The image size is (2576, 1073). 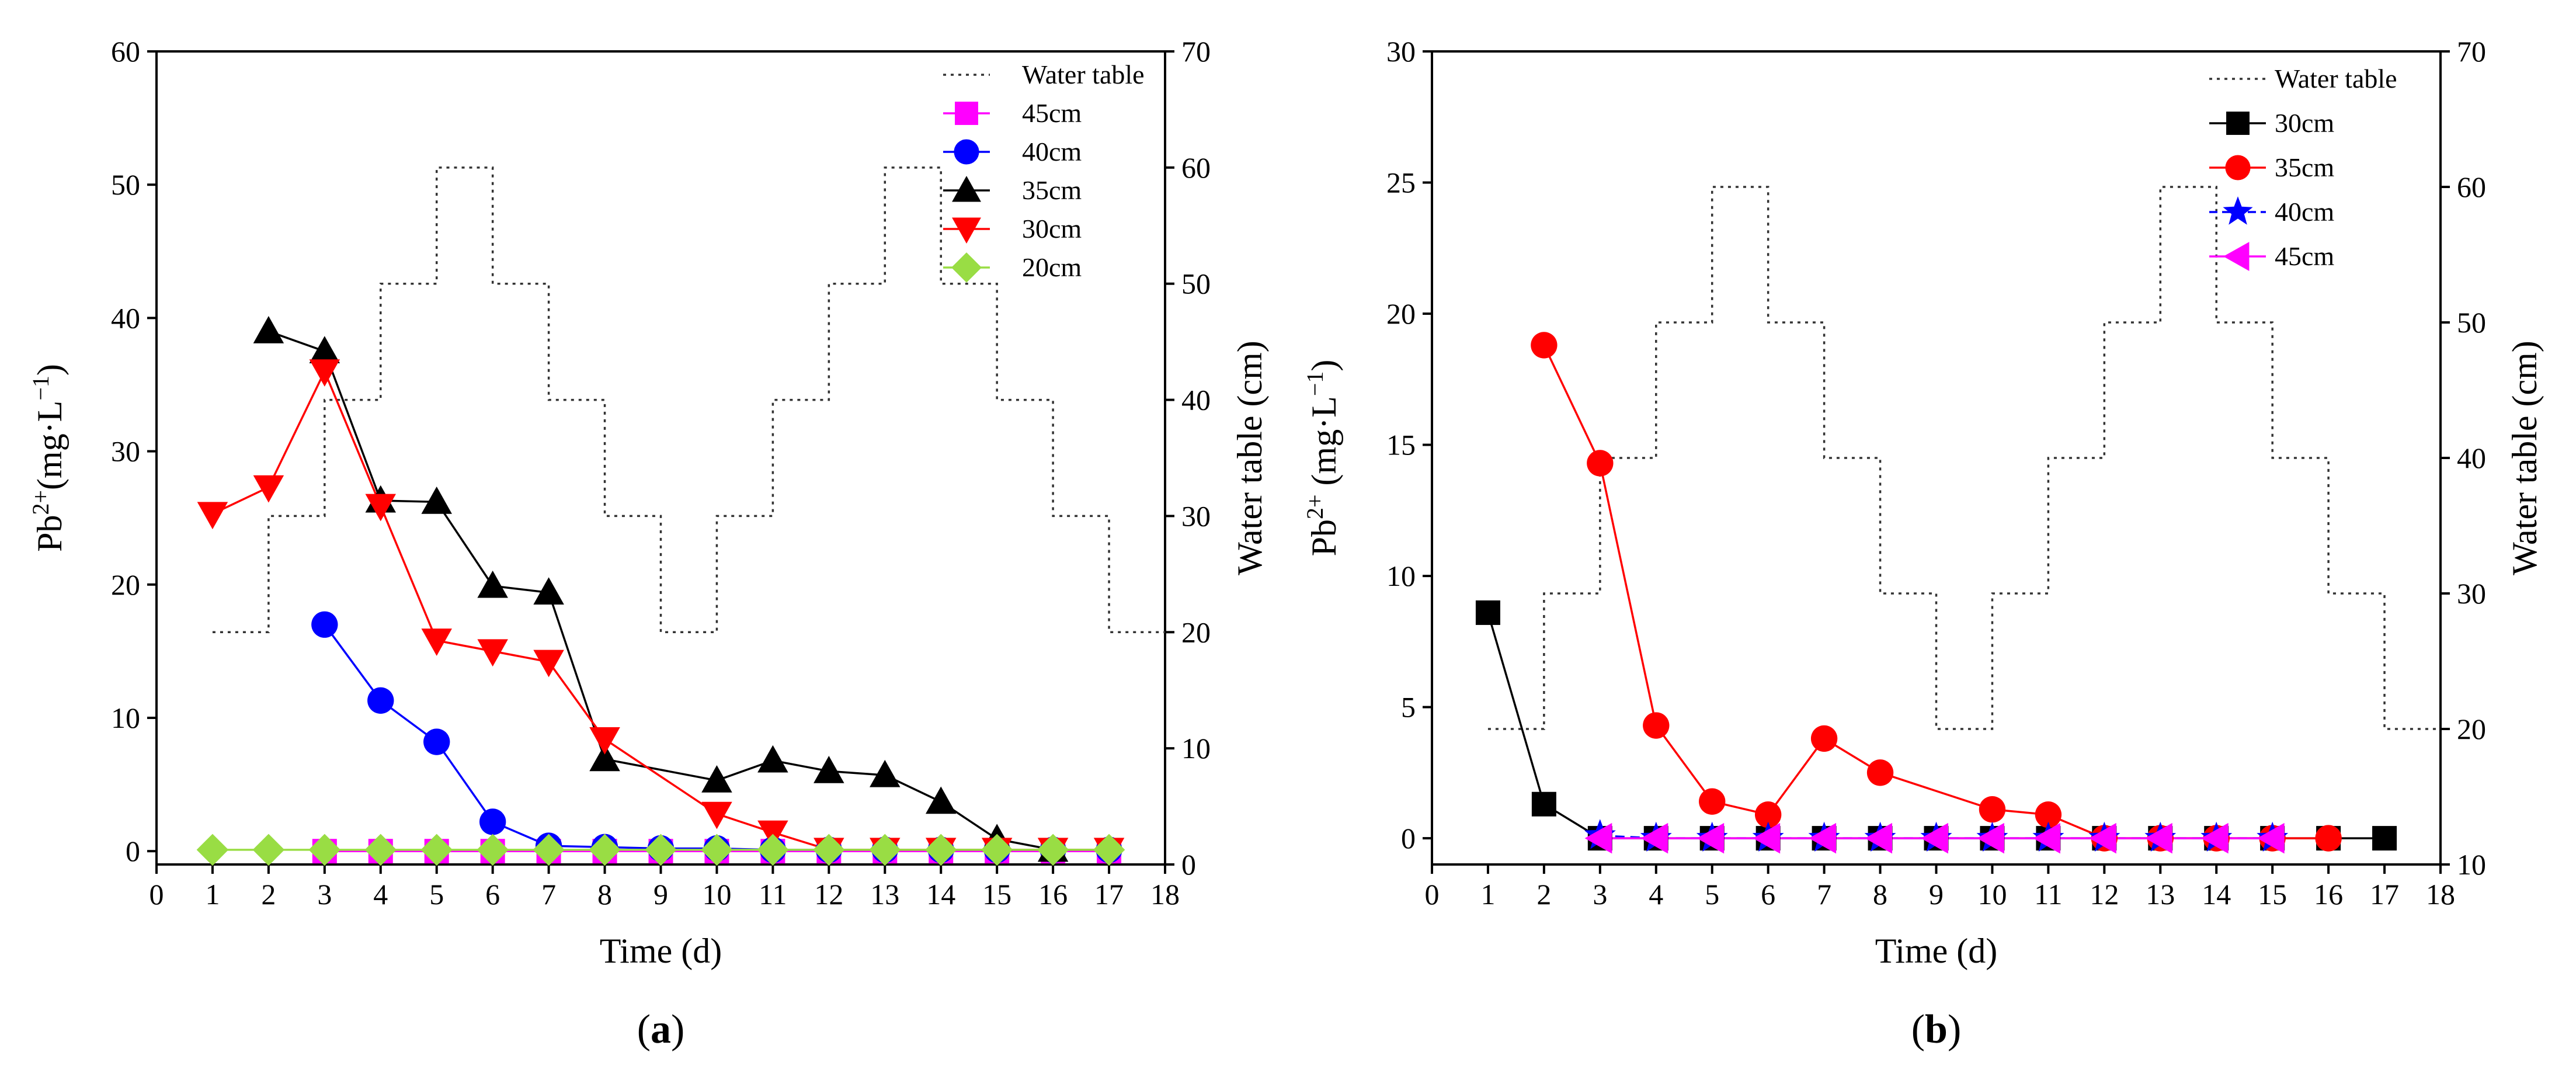 What do you see at coordinates (661, 1029) in the screenshot?
I see `panel-label: (a)` at bounding box center [661, 1029].